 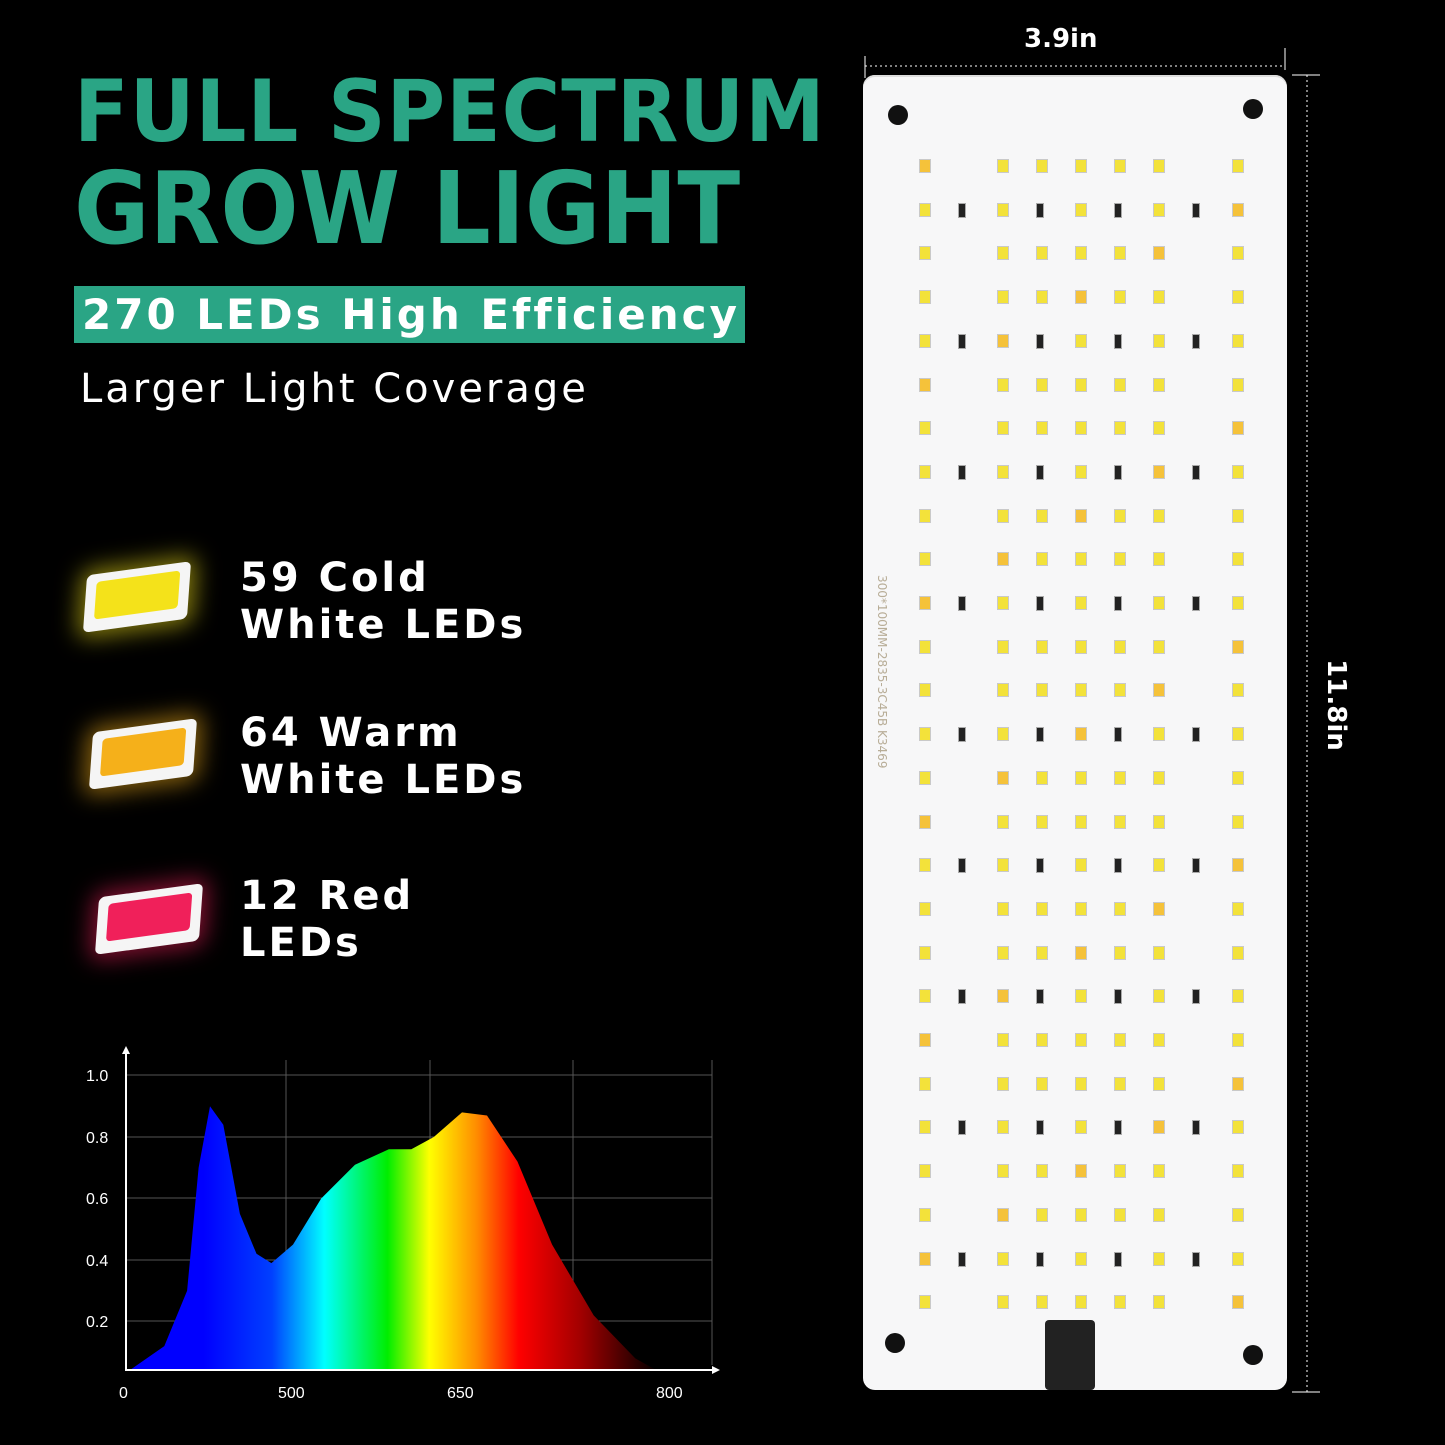 I want to click on cold-white-label: 59 Cold White LEDs, so click(x=383, y=602).